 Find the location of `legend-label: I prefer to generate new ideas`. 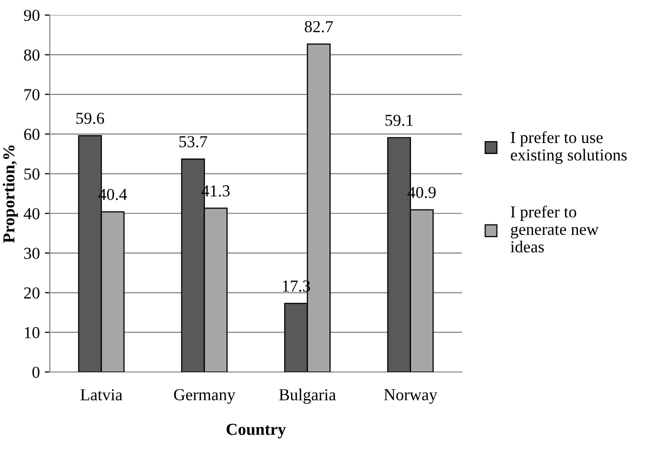

legend-label: I prefer to generate new ideas is located at coordinates (554, 229).